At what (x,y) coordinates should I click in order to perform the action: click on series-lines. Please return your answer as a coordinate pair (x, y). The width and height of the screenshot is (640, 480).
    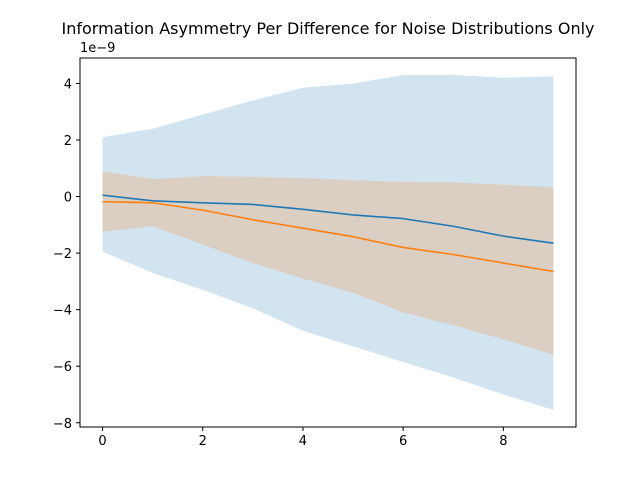
    Looking at the image, I should click on (328, 233).